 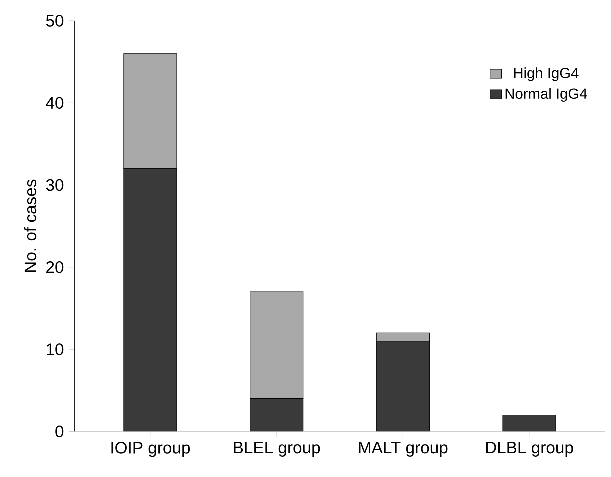 I want to click on legend-label: High IgG4, so click(x=546, y=75).